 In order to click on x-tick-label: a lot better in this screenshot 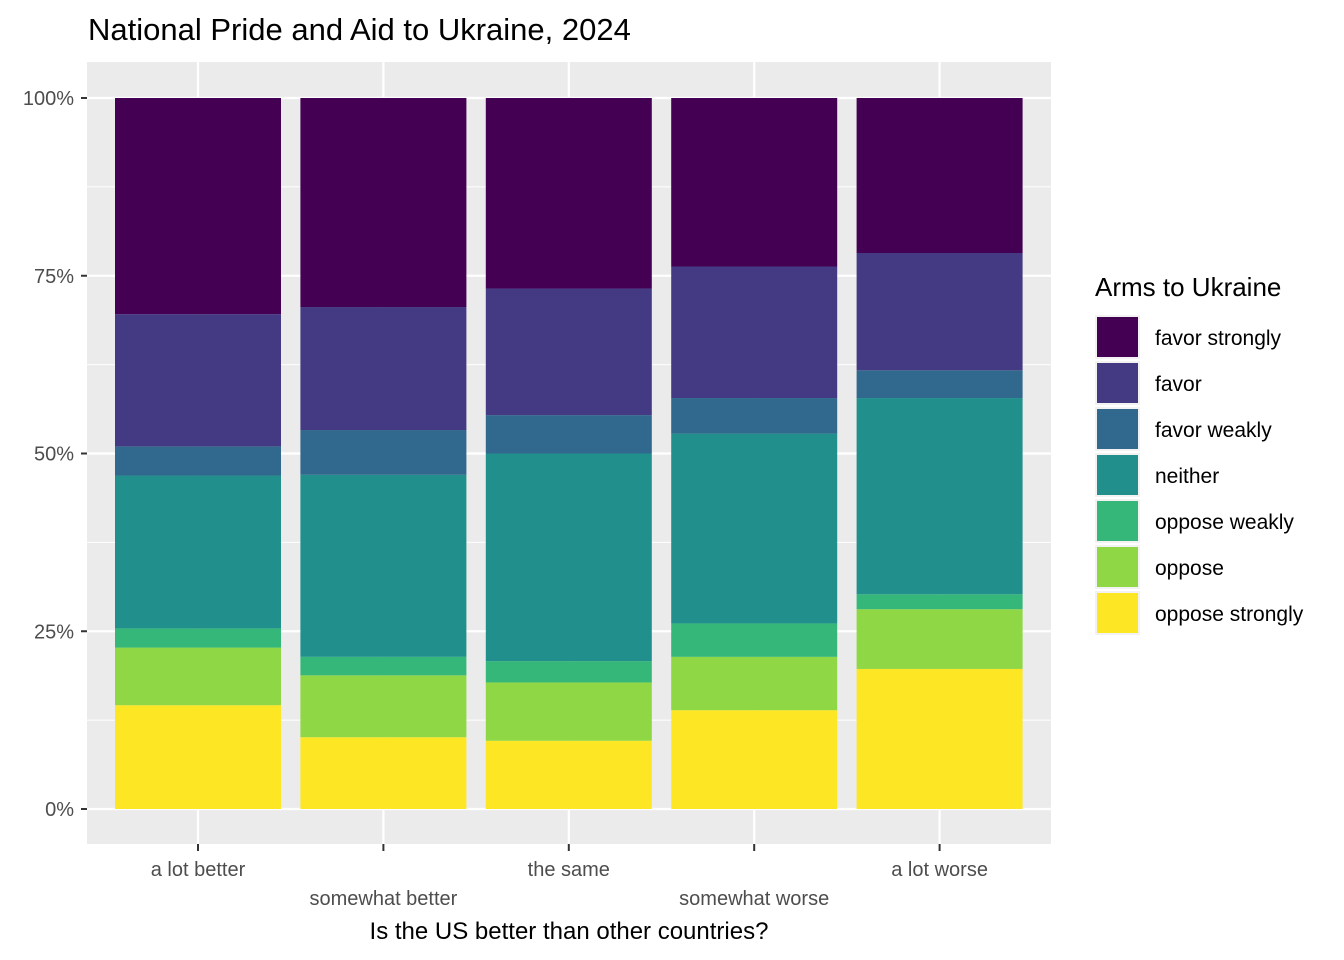, I will do `click(198, 870)`.